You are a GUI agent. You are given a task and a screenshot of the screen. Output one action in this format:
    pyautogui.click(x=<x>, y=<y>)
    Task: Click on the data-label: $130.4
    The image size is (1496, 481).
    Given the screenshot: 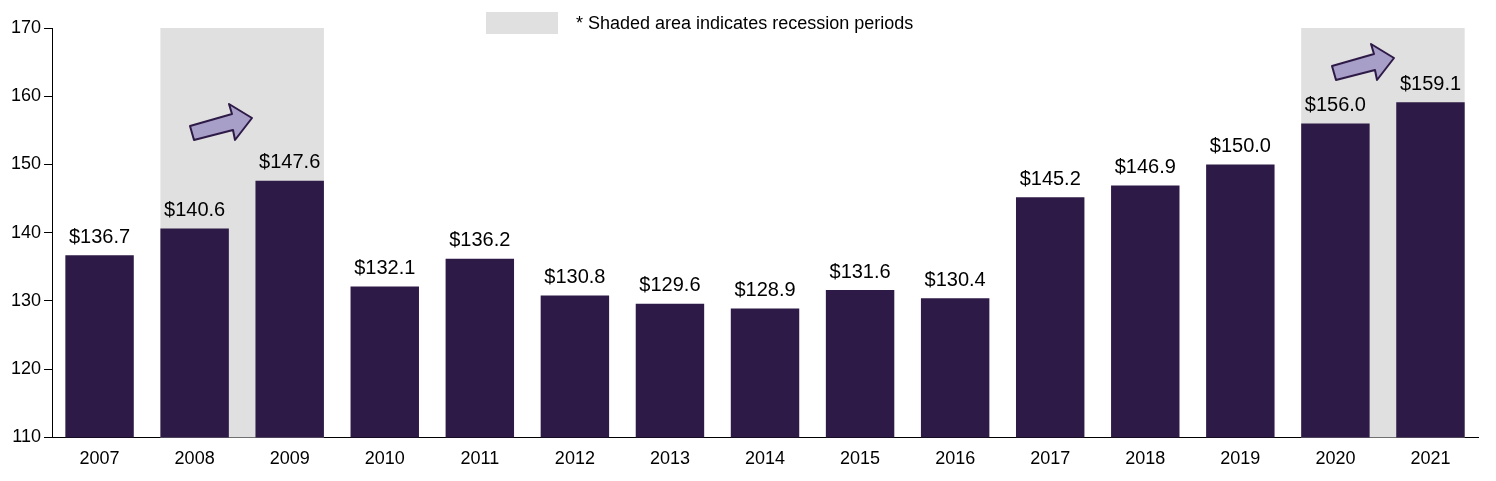 What is the action you would take?
    pyautogui.click(x=955, y=278)
    